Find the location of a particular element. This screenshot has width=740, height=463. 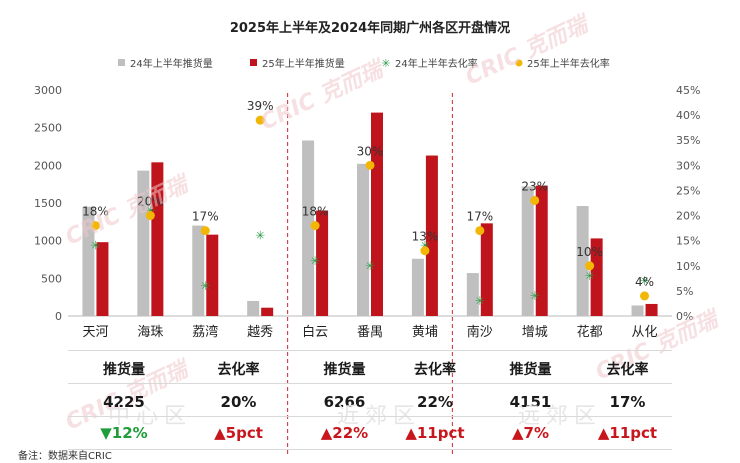

rate-data-label: 17% is located at coordinates (205, 217).